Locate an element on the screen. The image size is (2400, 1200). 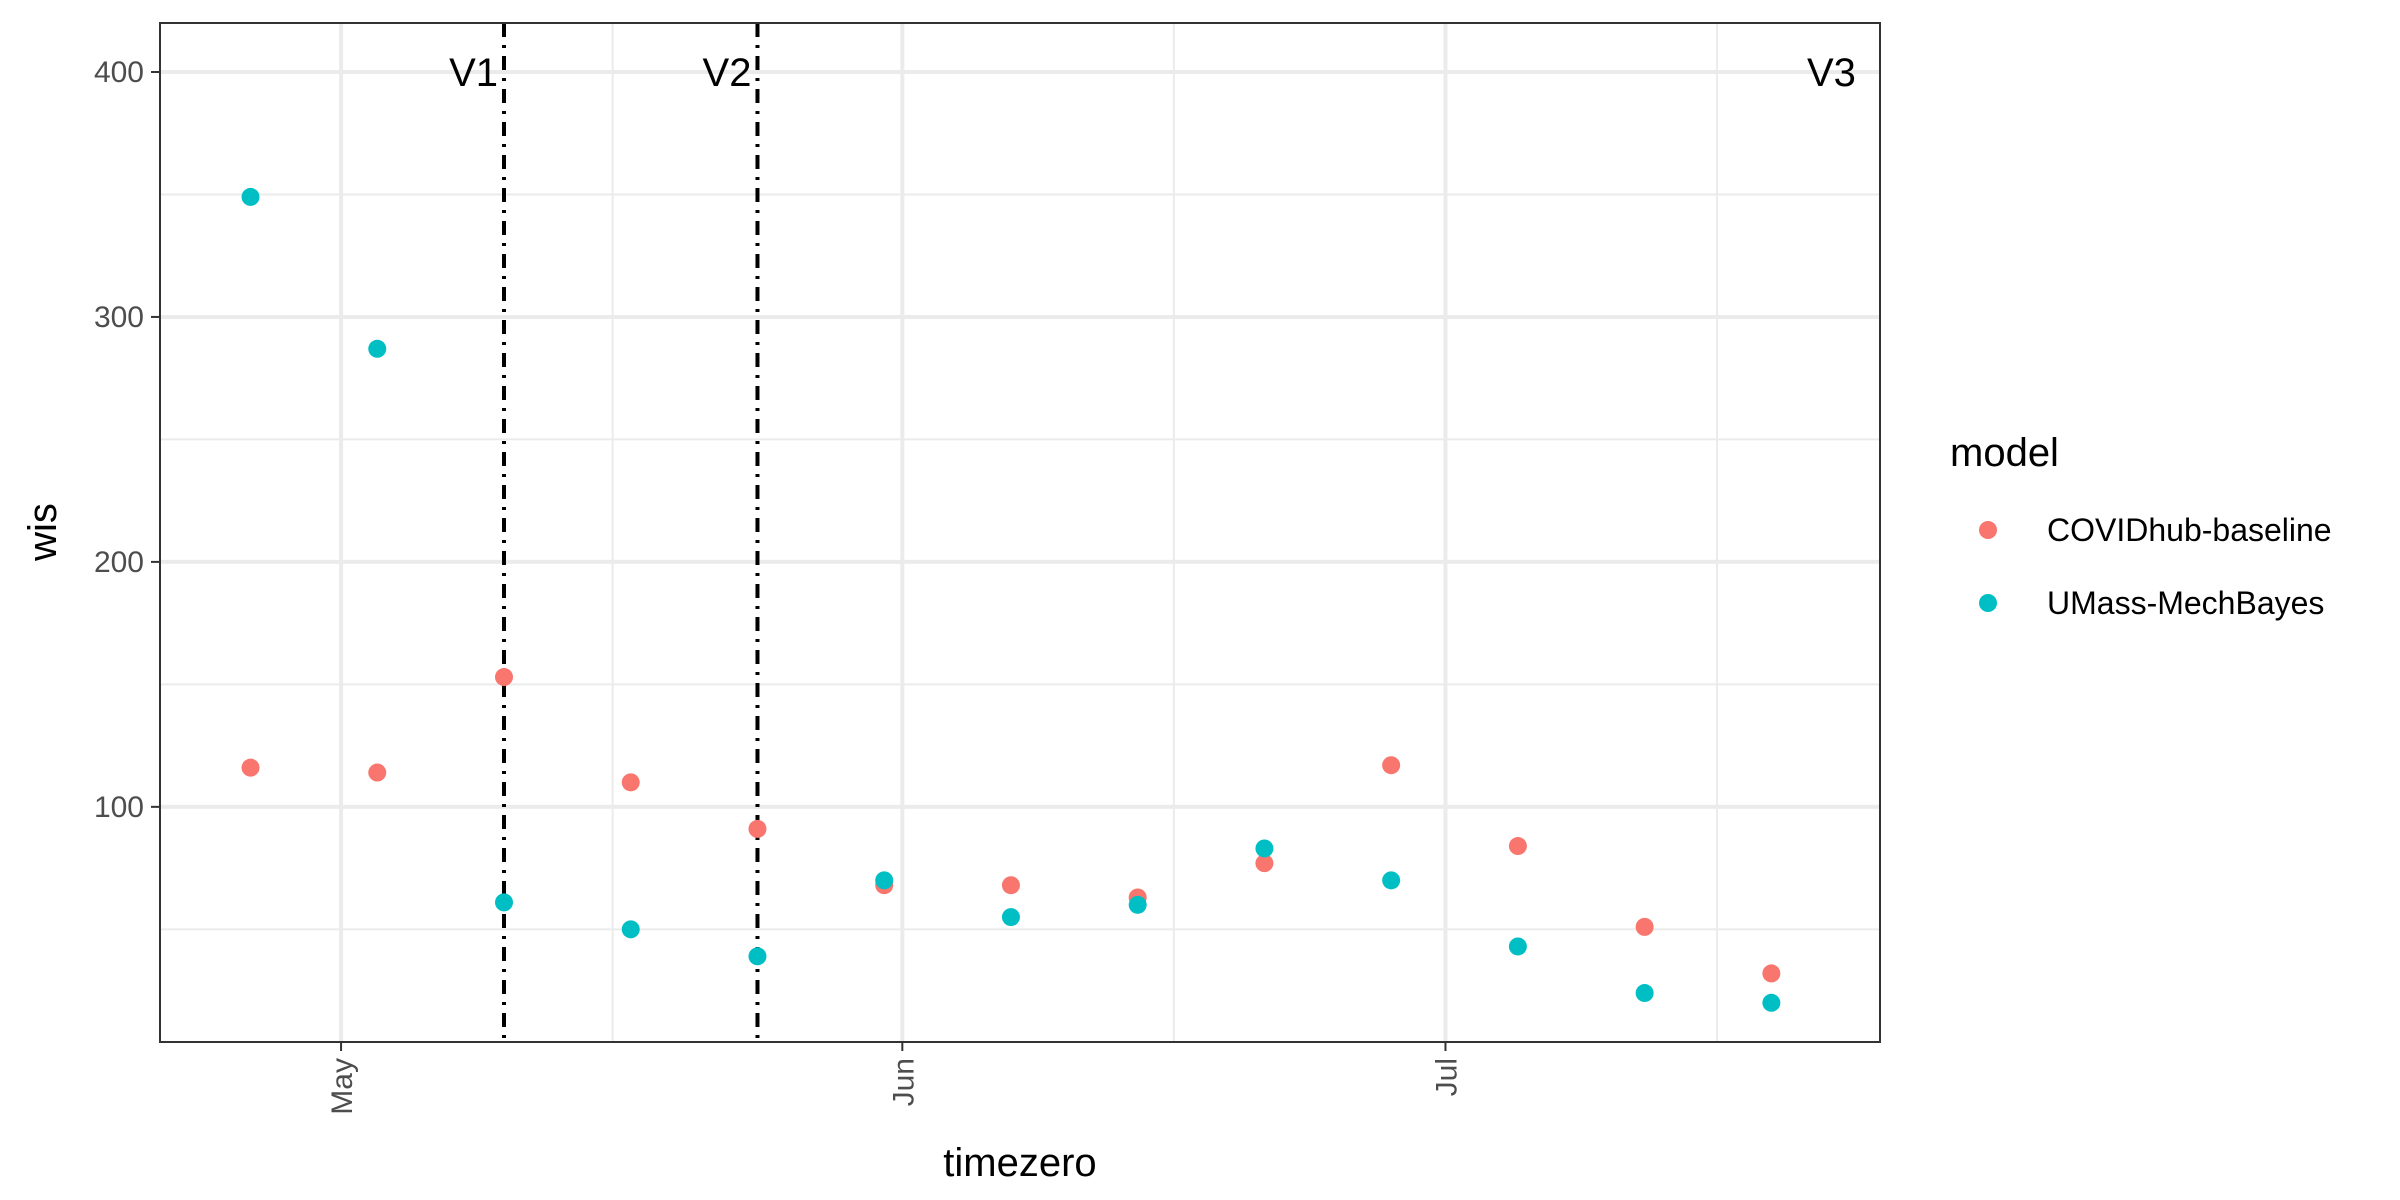
x-tick-label-jun: Jun is located at coordinates (903, 1082).